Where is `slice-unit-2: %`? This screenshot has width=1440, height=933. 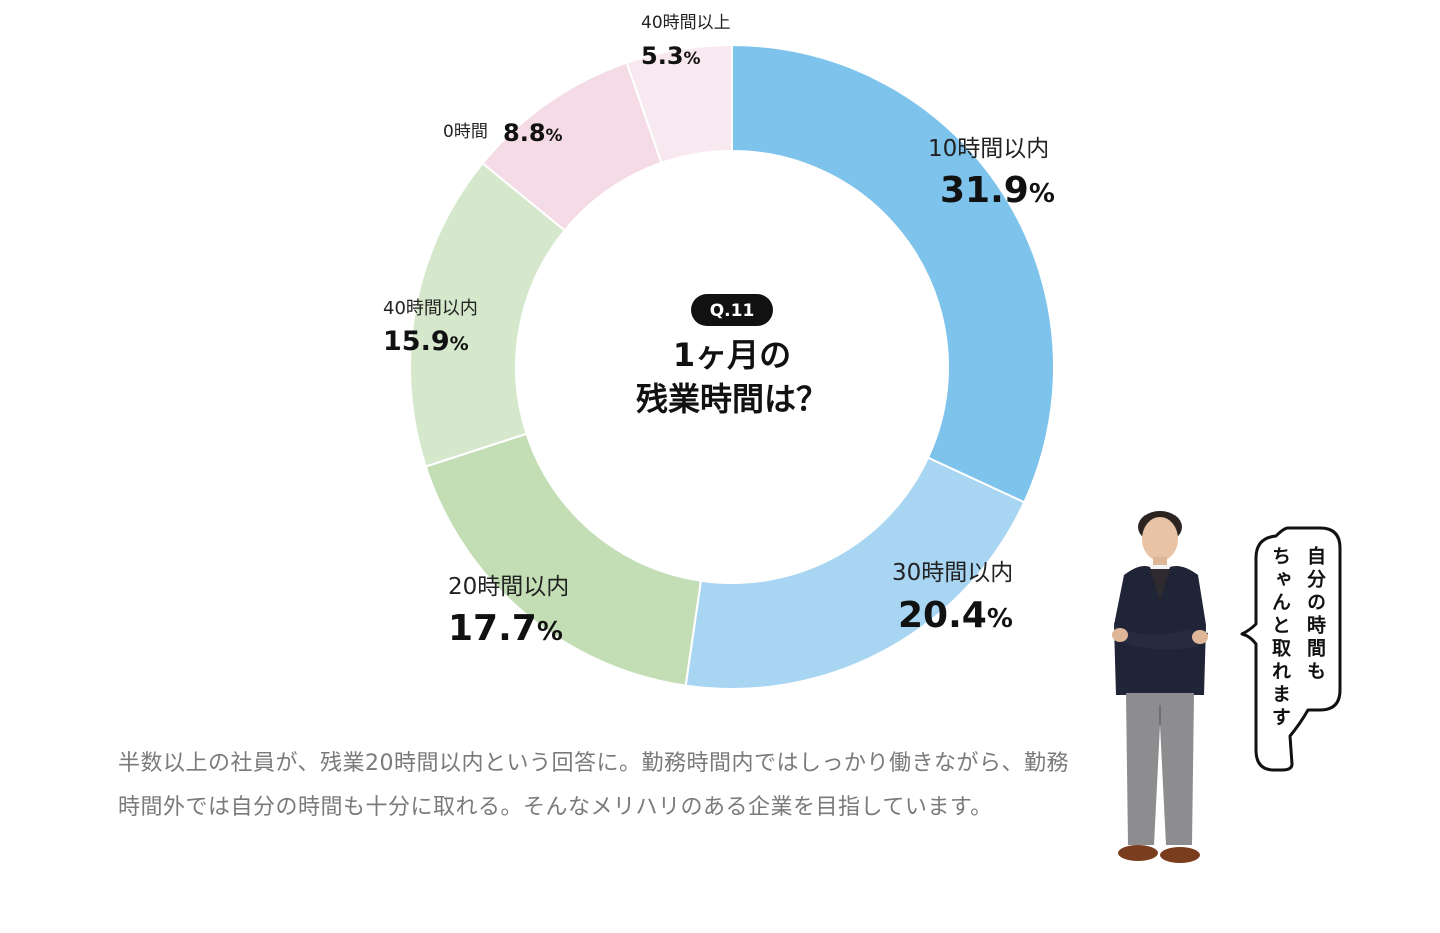
slice-unit-2: % is located at coordinates (550, 632).